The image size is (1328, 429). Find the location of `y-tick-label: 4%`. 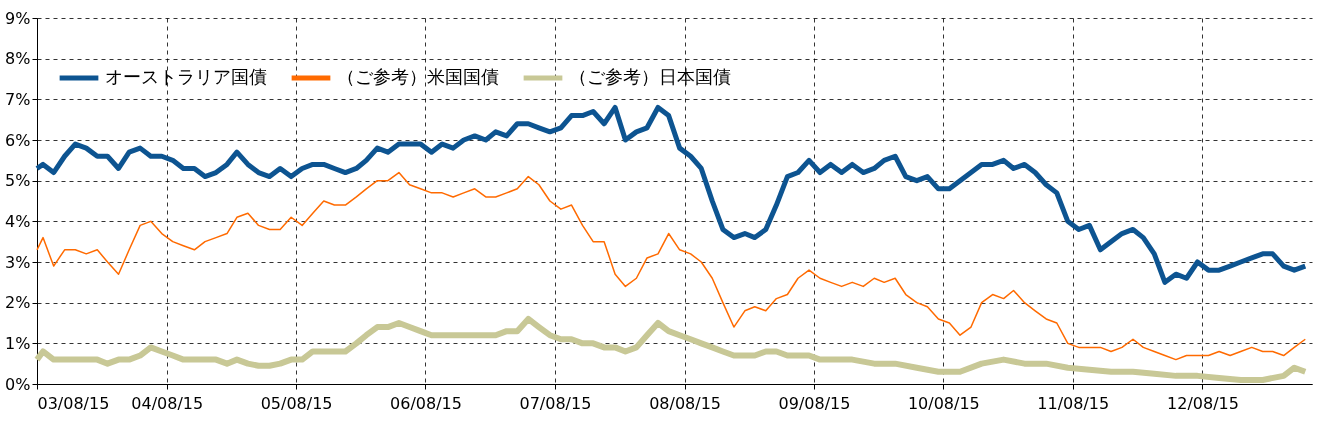

y-tick-label: 4% is located at coordinates (18, 221).